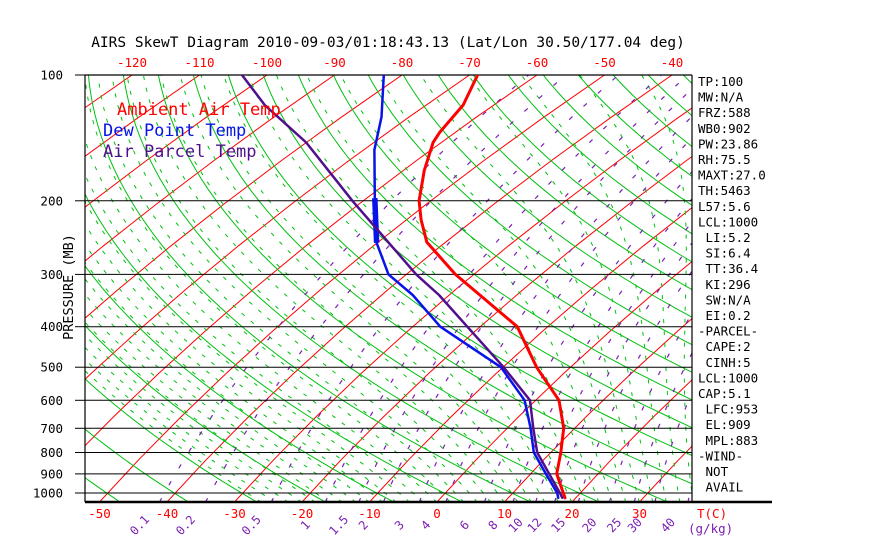 This screenshot has width=870, height=560. What do you see at coordinates (51, 400) in the screenshot?
I see `pressure-tick-label: 600` at bounding box center [51, 400].